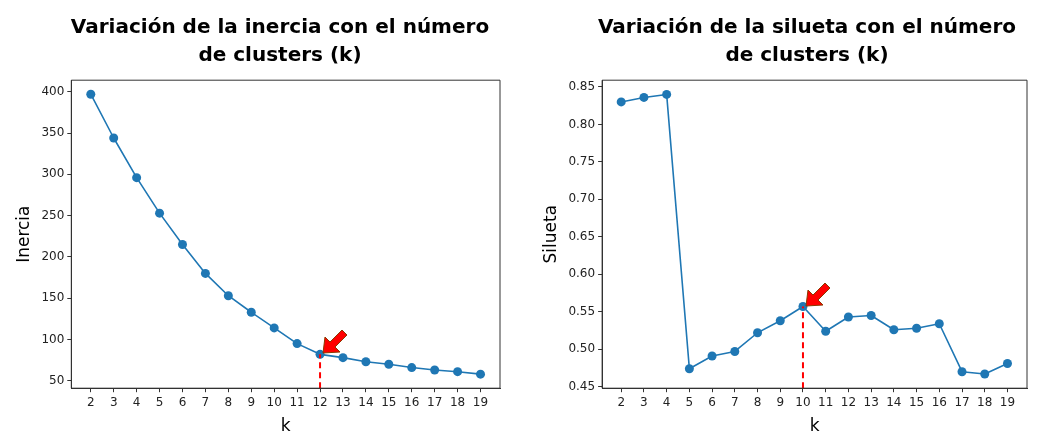  I want to click on y-tick-label: 350, so click(53, 132).